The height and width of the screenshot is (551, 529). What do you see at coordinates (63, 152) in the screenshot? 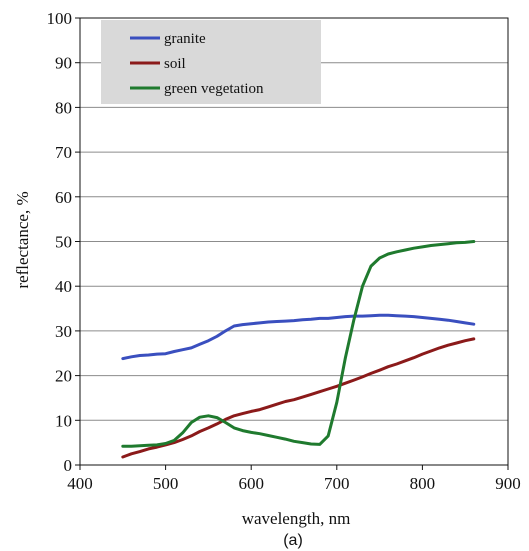
I see `y-tick-label: 70` at bounding box center [63, 152].